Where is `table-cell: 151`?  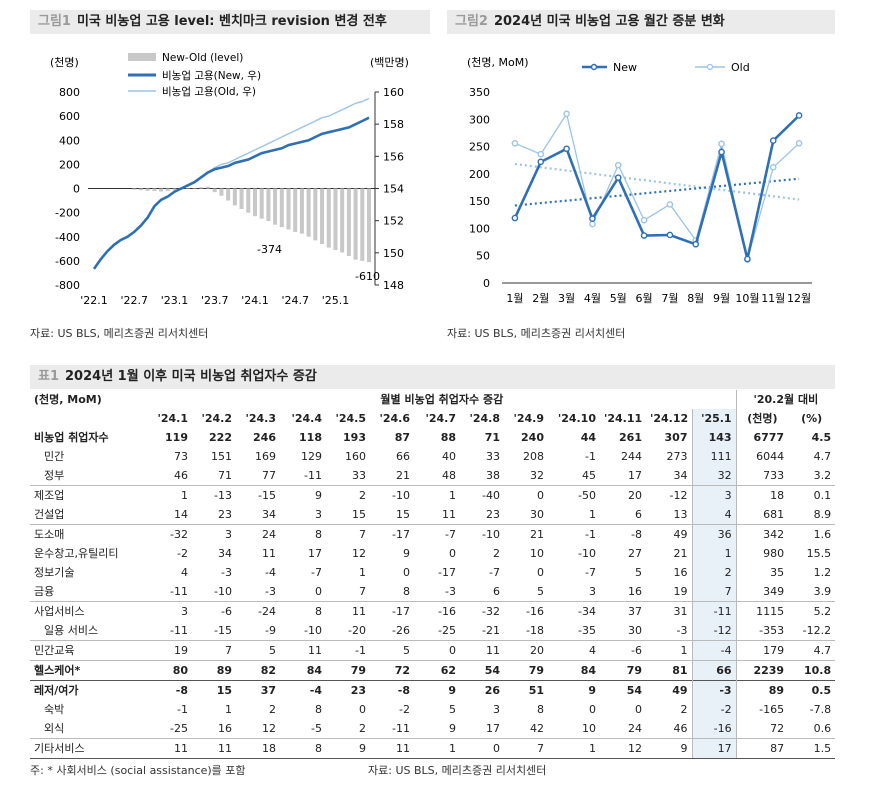 table-cell: 151 is located at coordinates (221, 456).